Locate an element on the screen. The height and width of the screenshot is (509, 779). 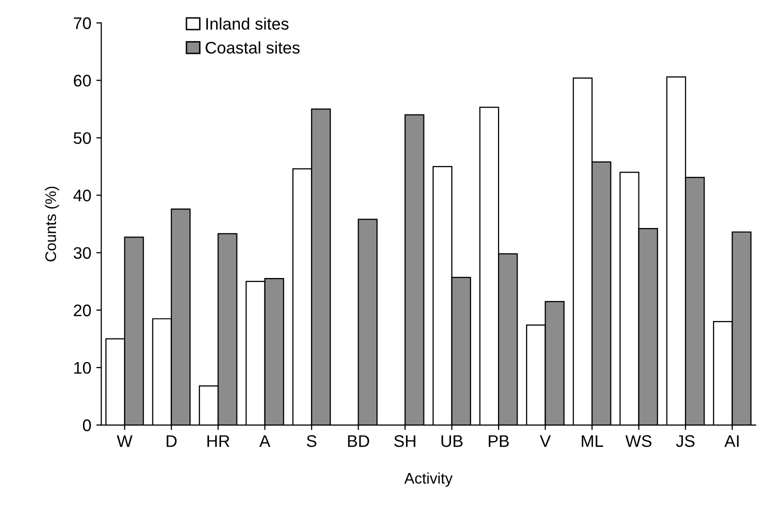
y-tick-label: 0 is located at coordinates (86, 425).